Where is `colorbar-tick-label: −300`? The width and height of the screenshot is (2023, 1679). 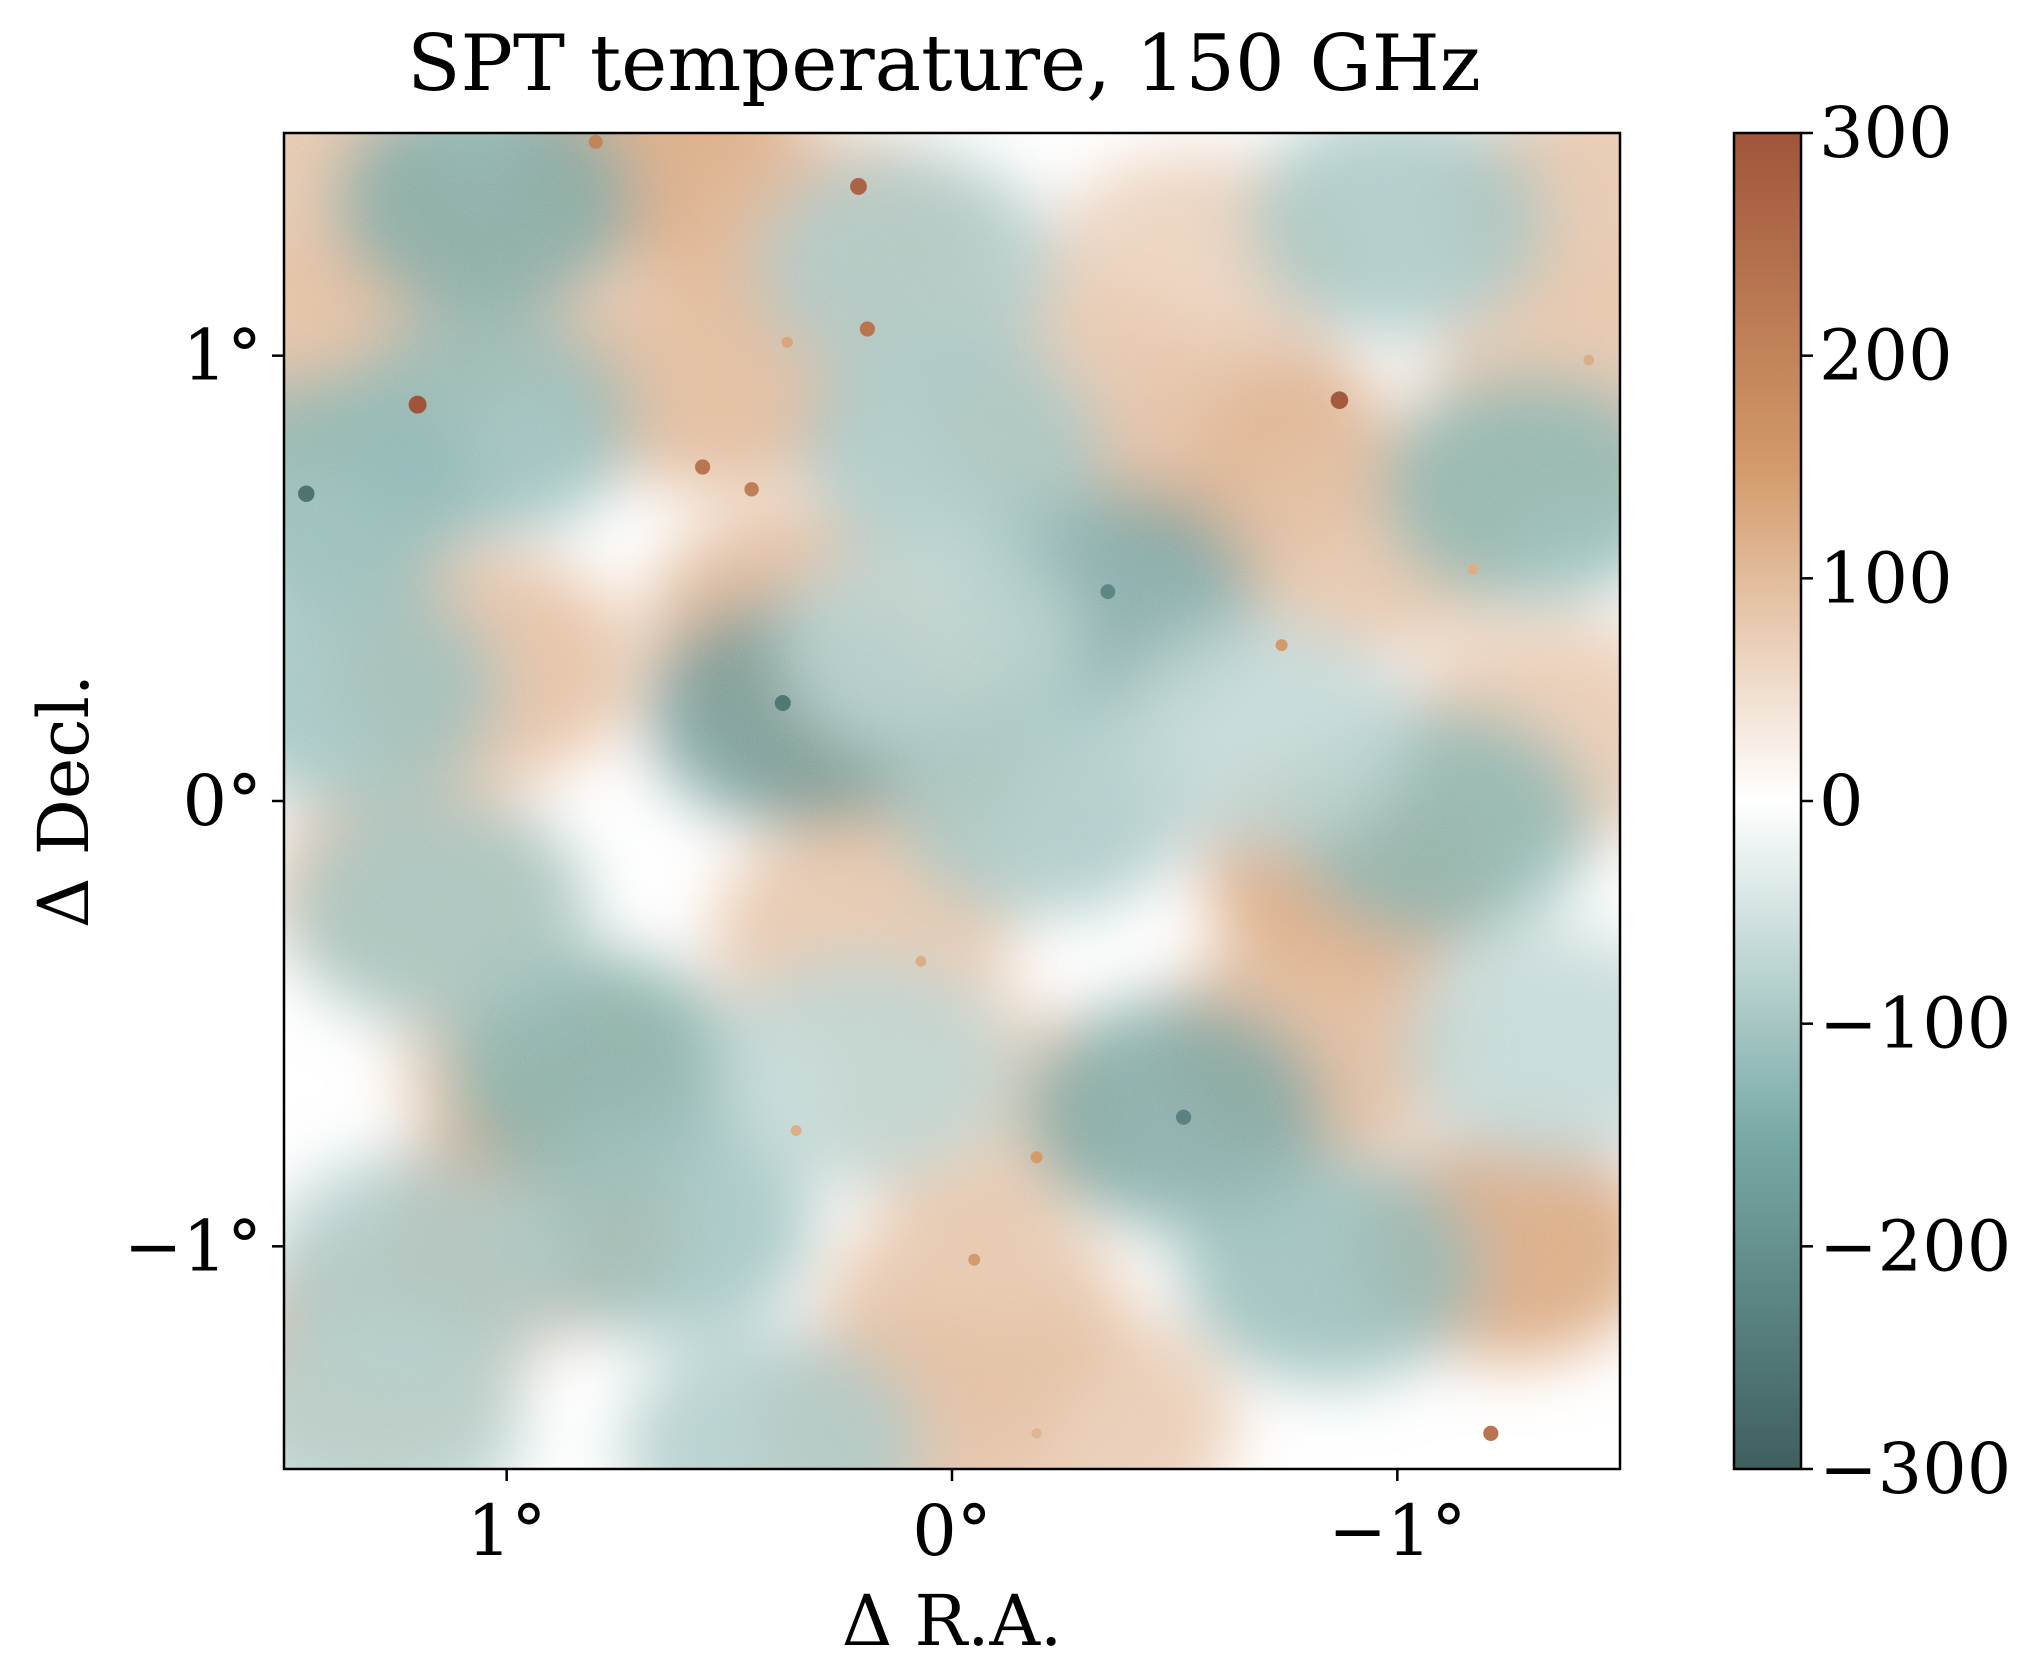
colorbar-tick-label: −300 is located at coordinates (1915, 1469).